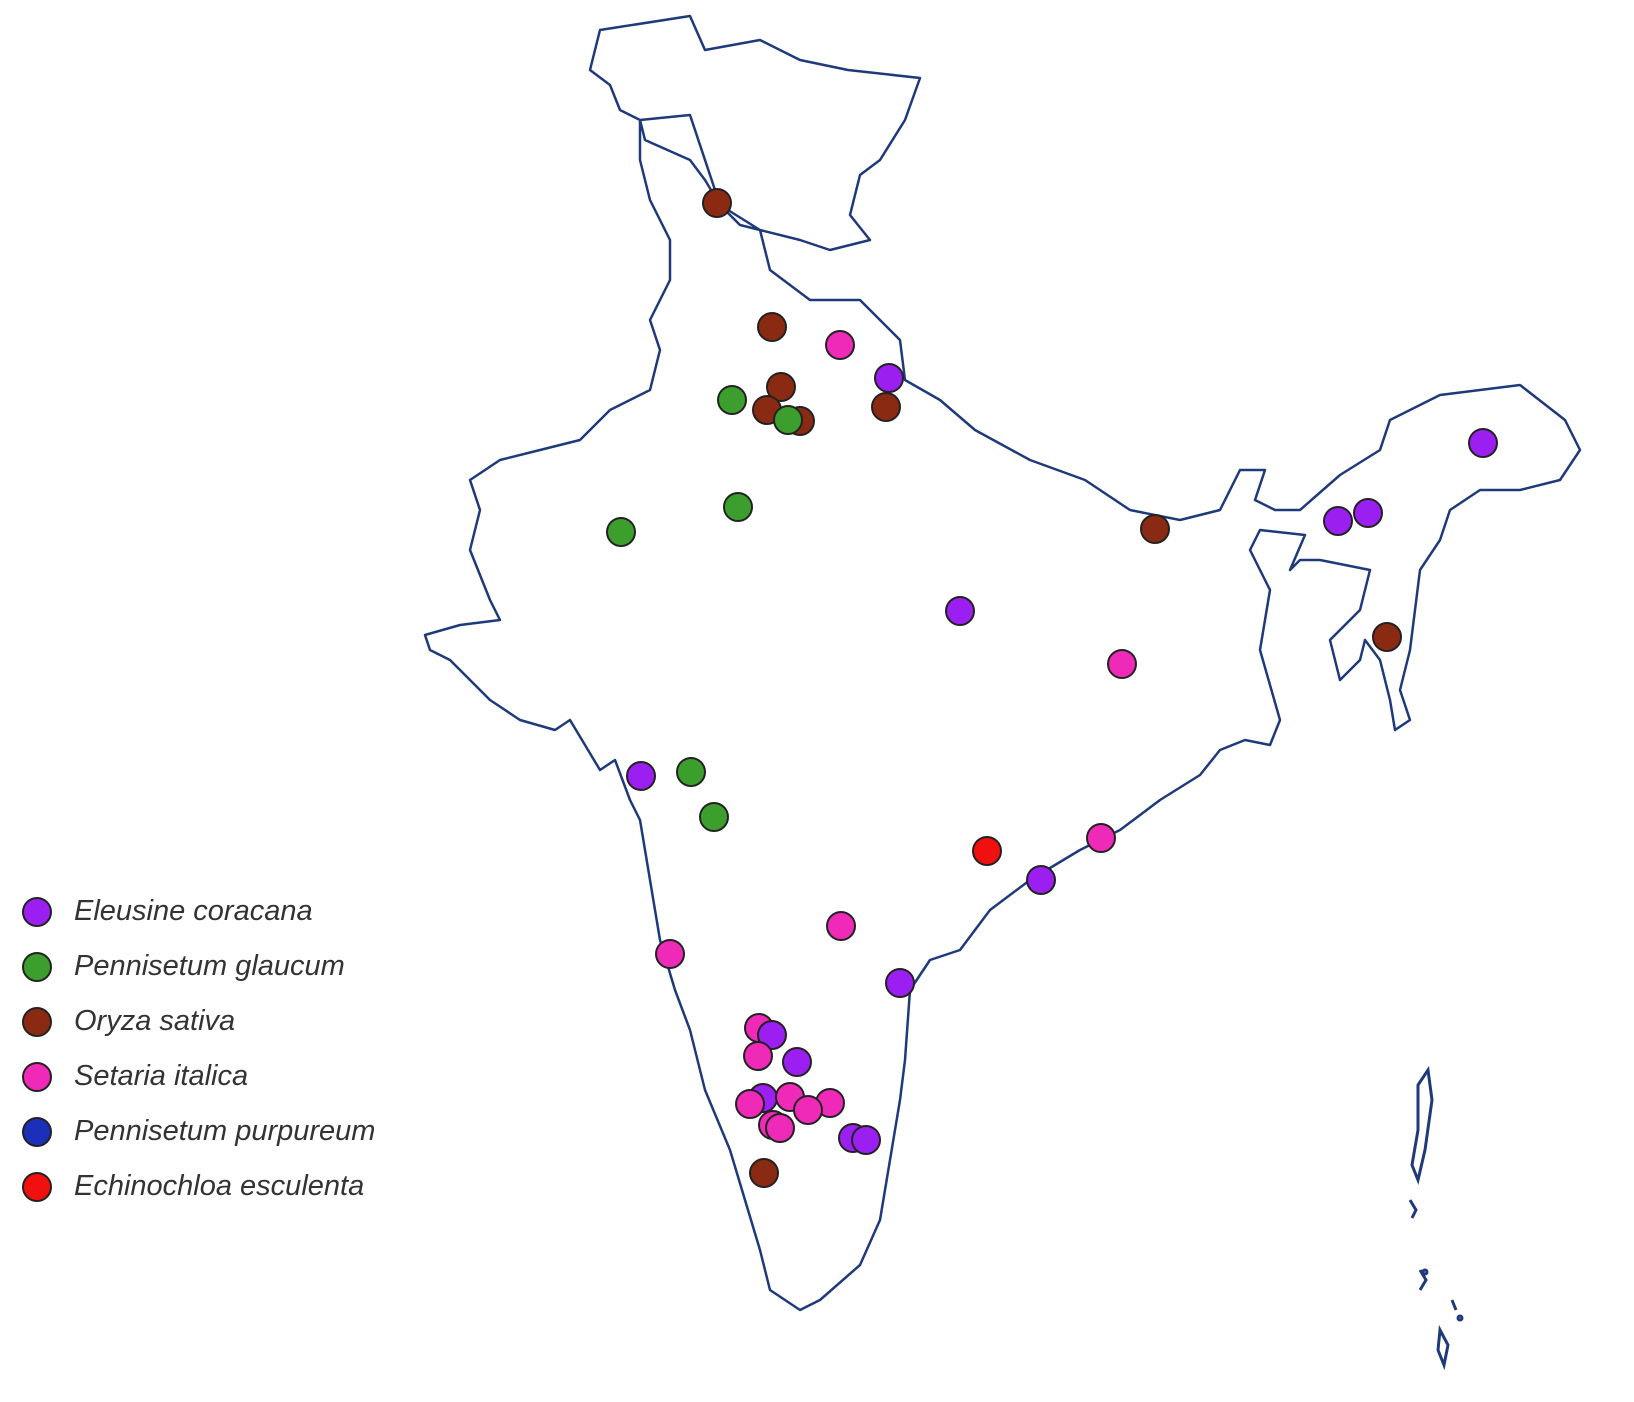 The image size is (1634, 1402). What do you see at coordinates (193, 911) in the screenshot?
I see `legend-label: Eleusine coracana` at bounding box center [193, 911].